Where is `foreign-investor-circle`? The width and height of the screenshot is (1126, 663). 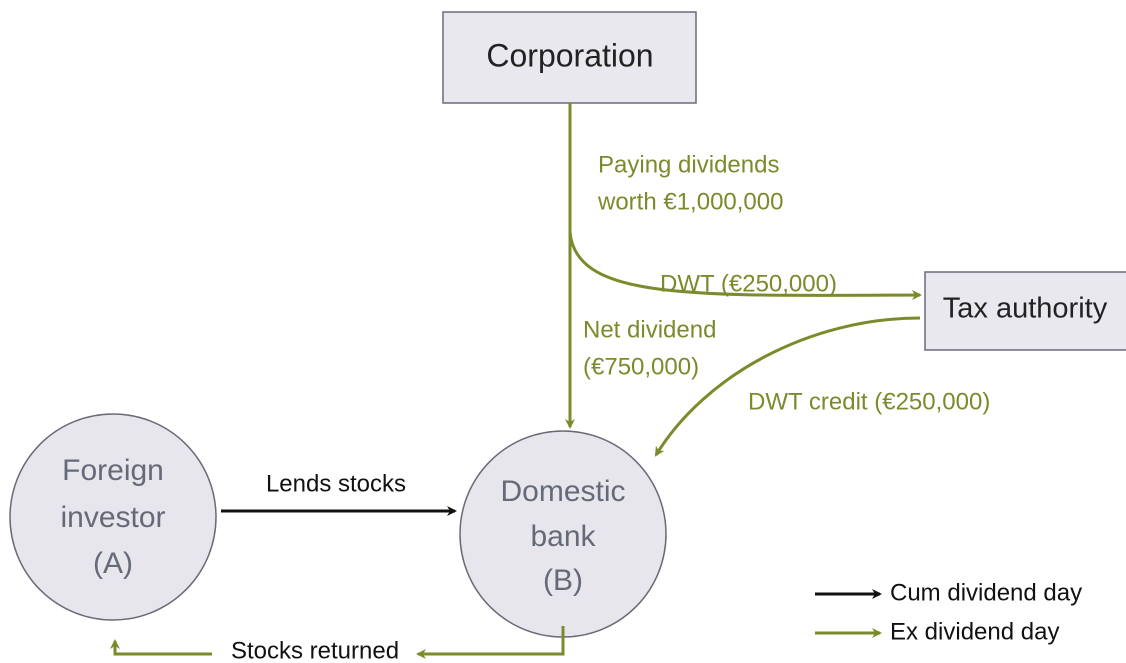
foreign-investor-circle is located at coordinates (113, 517).